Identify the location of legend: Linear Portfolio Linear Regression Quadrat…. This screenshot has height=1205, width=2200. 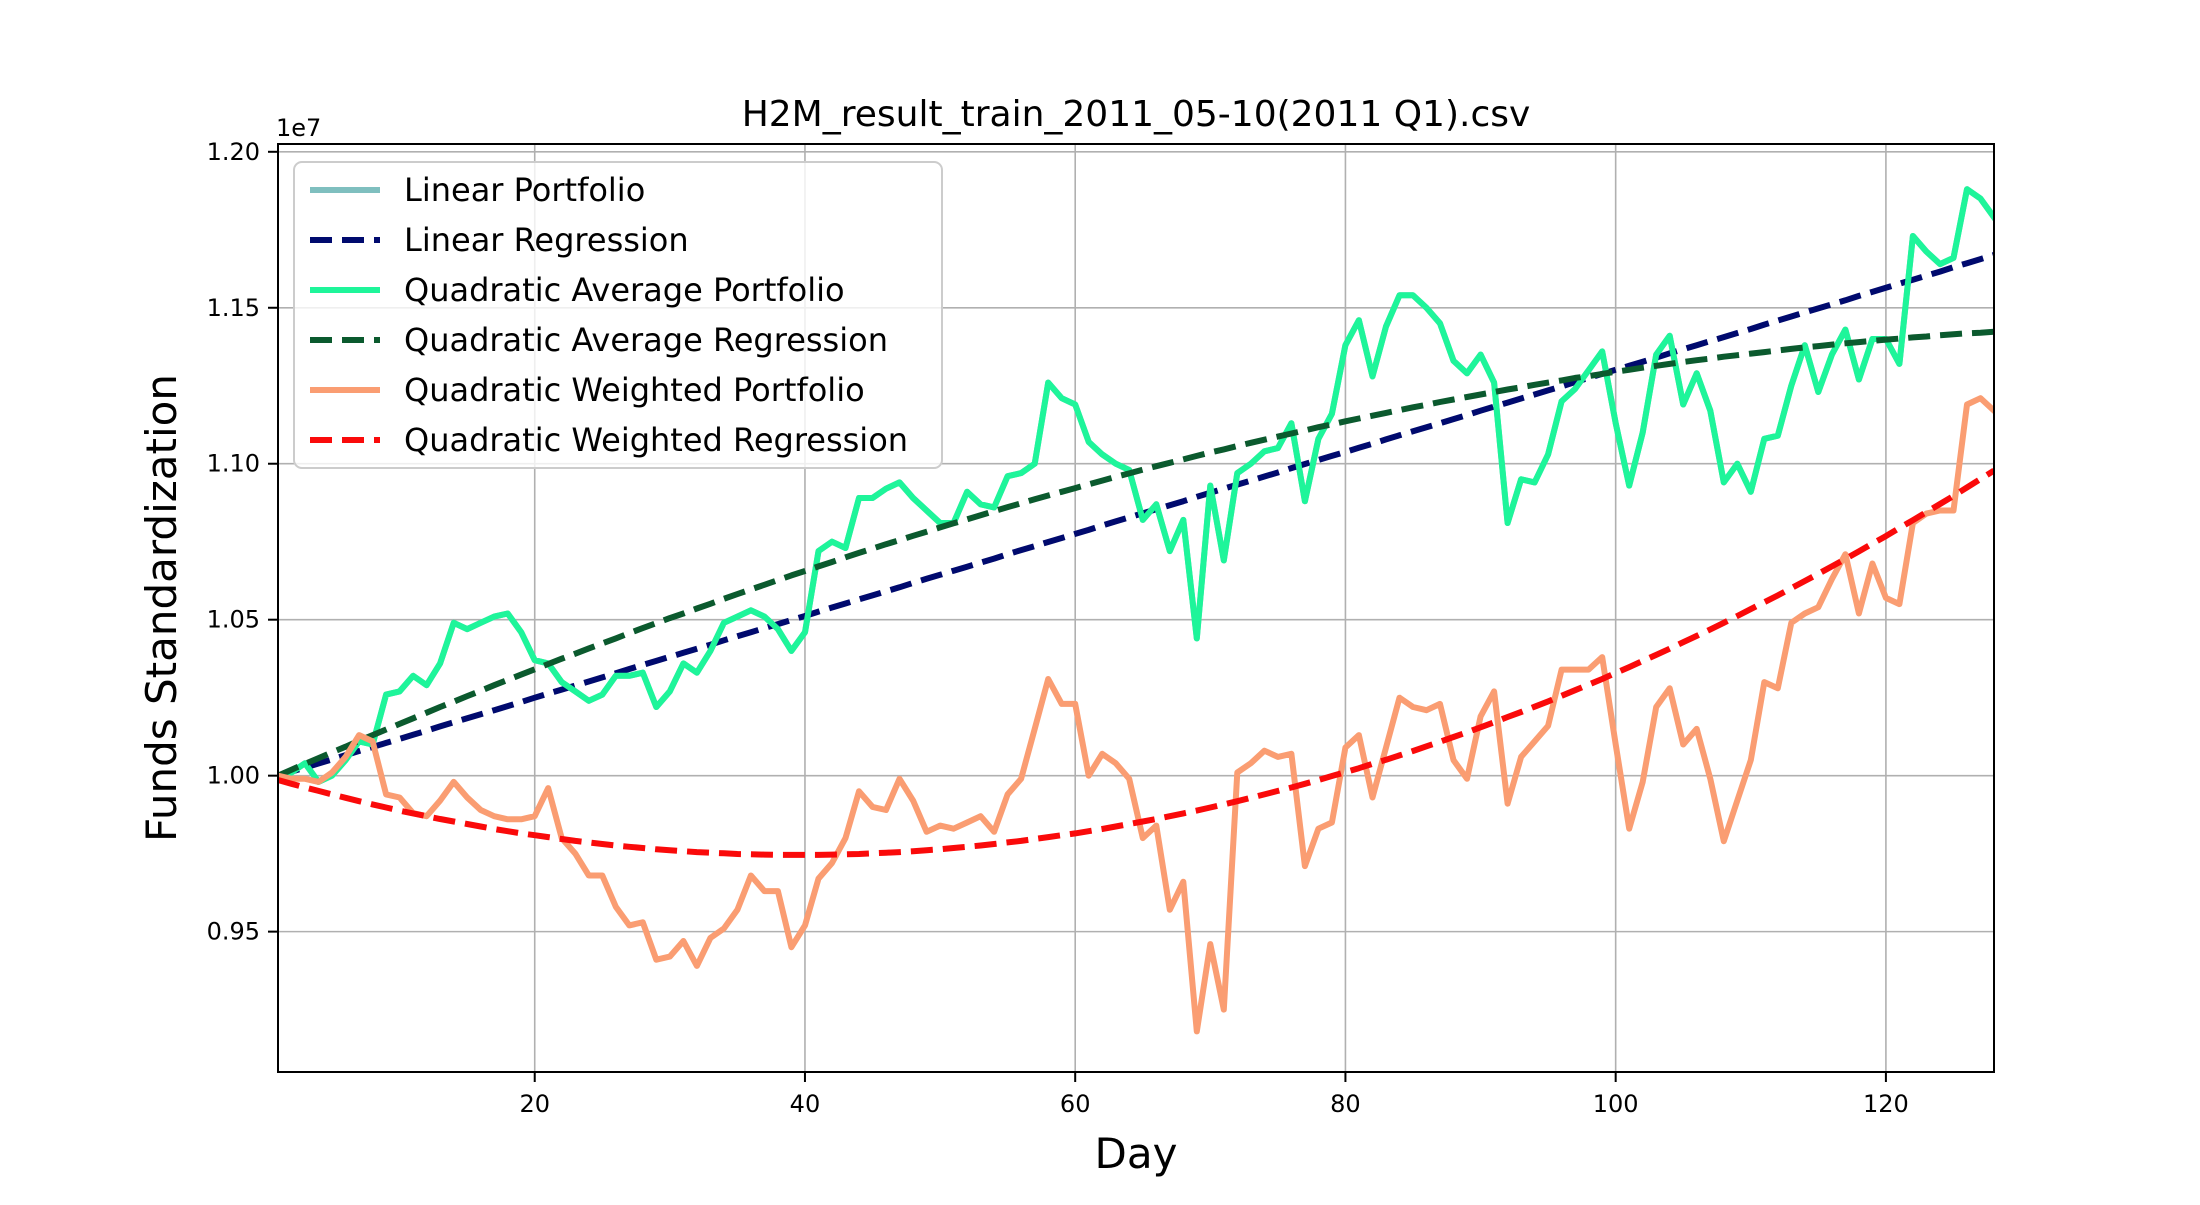
(618, 315).